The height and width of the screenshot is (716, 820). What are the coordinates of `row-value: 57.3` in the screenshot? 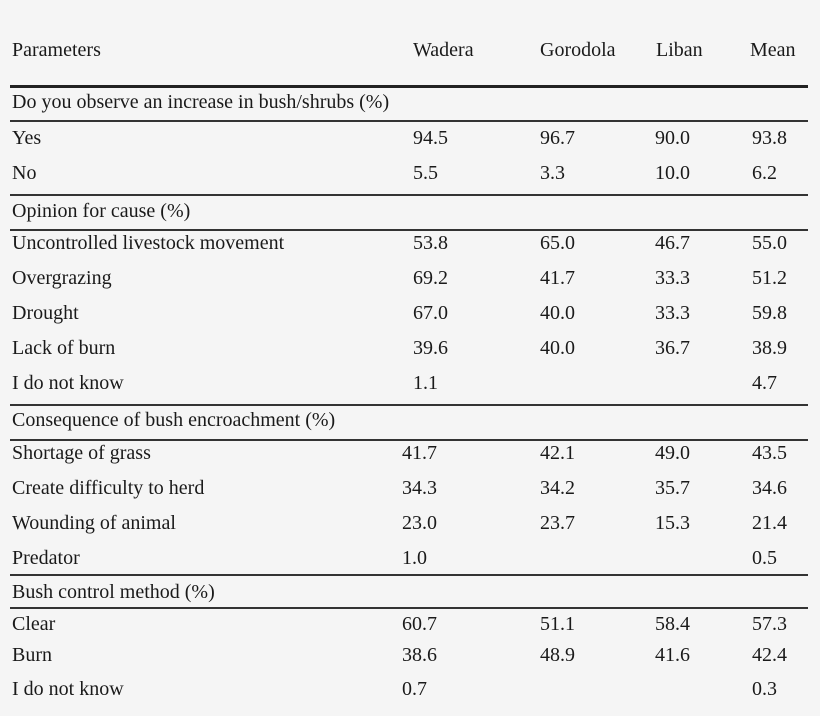 It's located at (769, 624).